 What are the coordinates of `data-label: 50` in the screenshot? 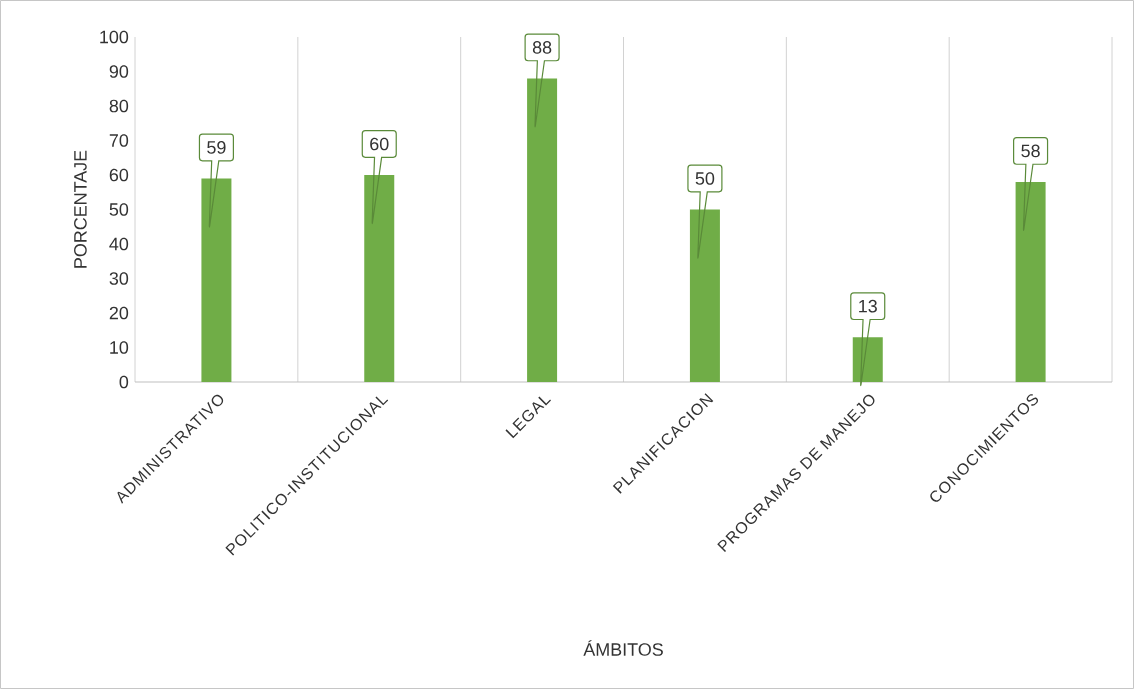 It's located at (705, 178).